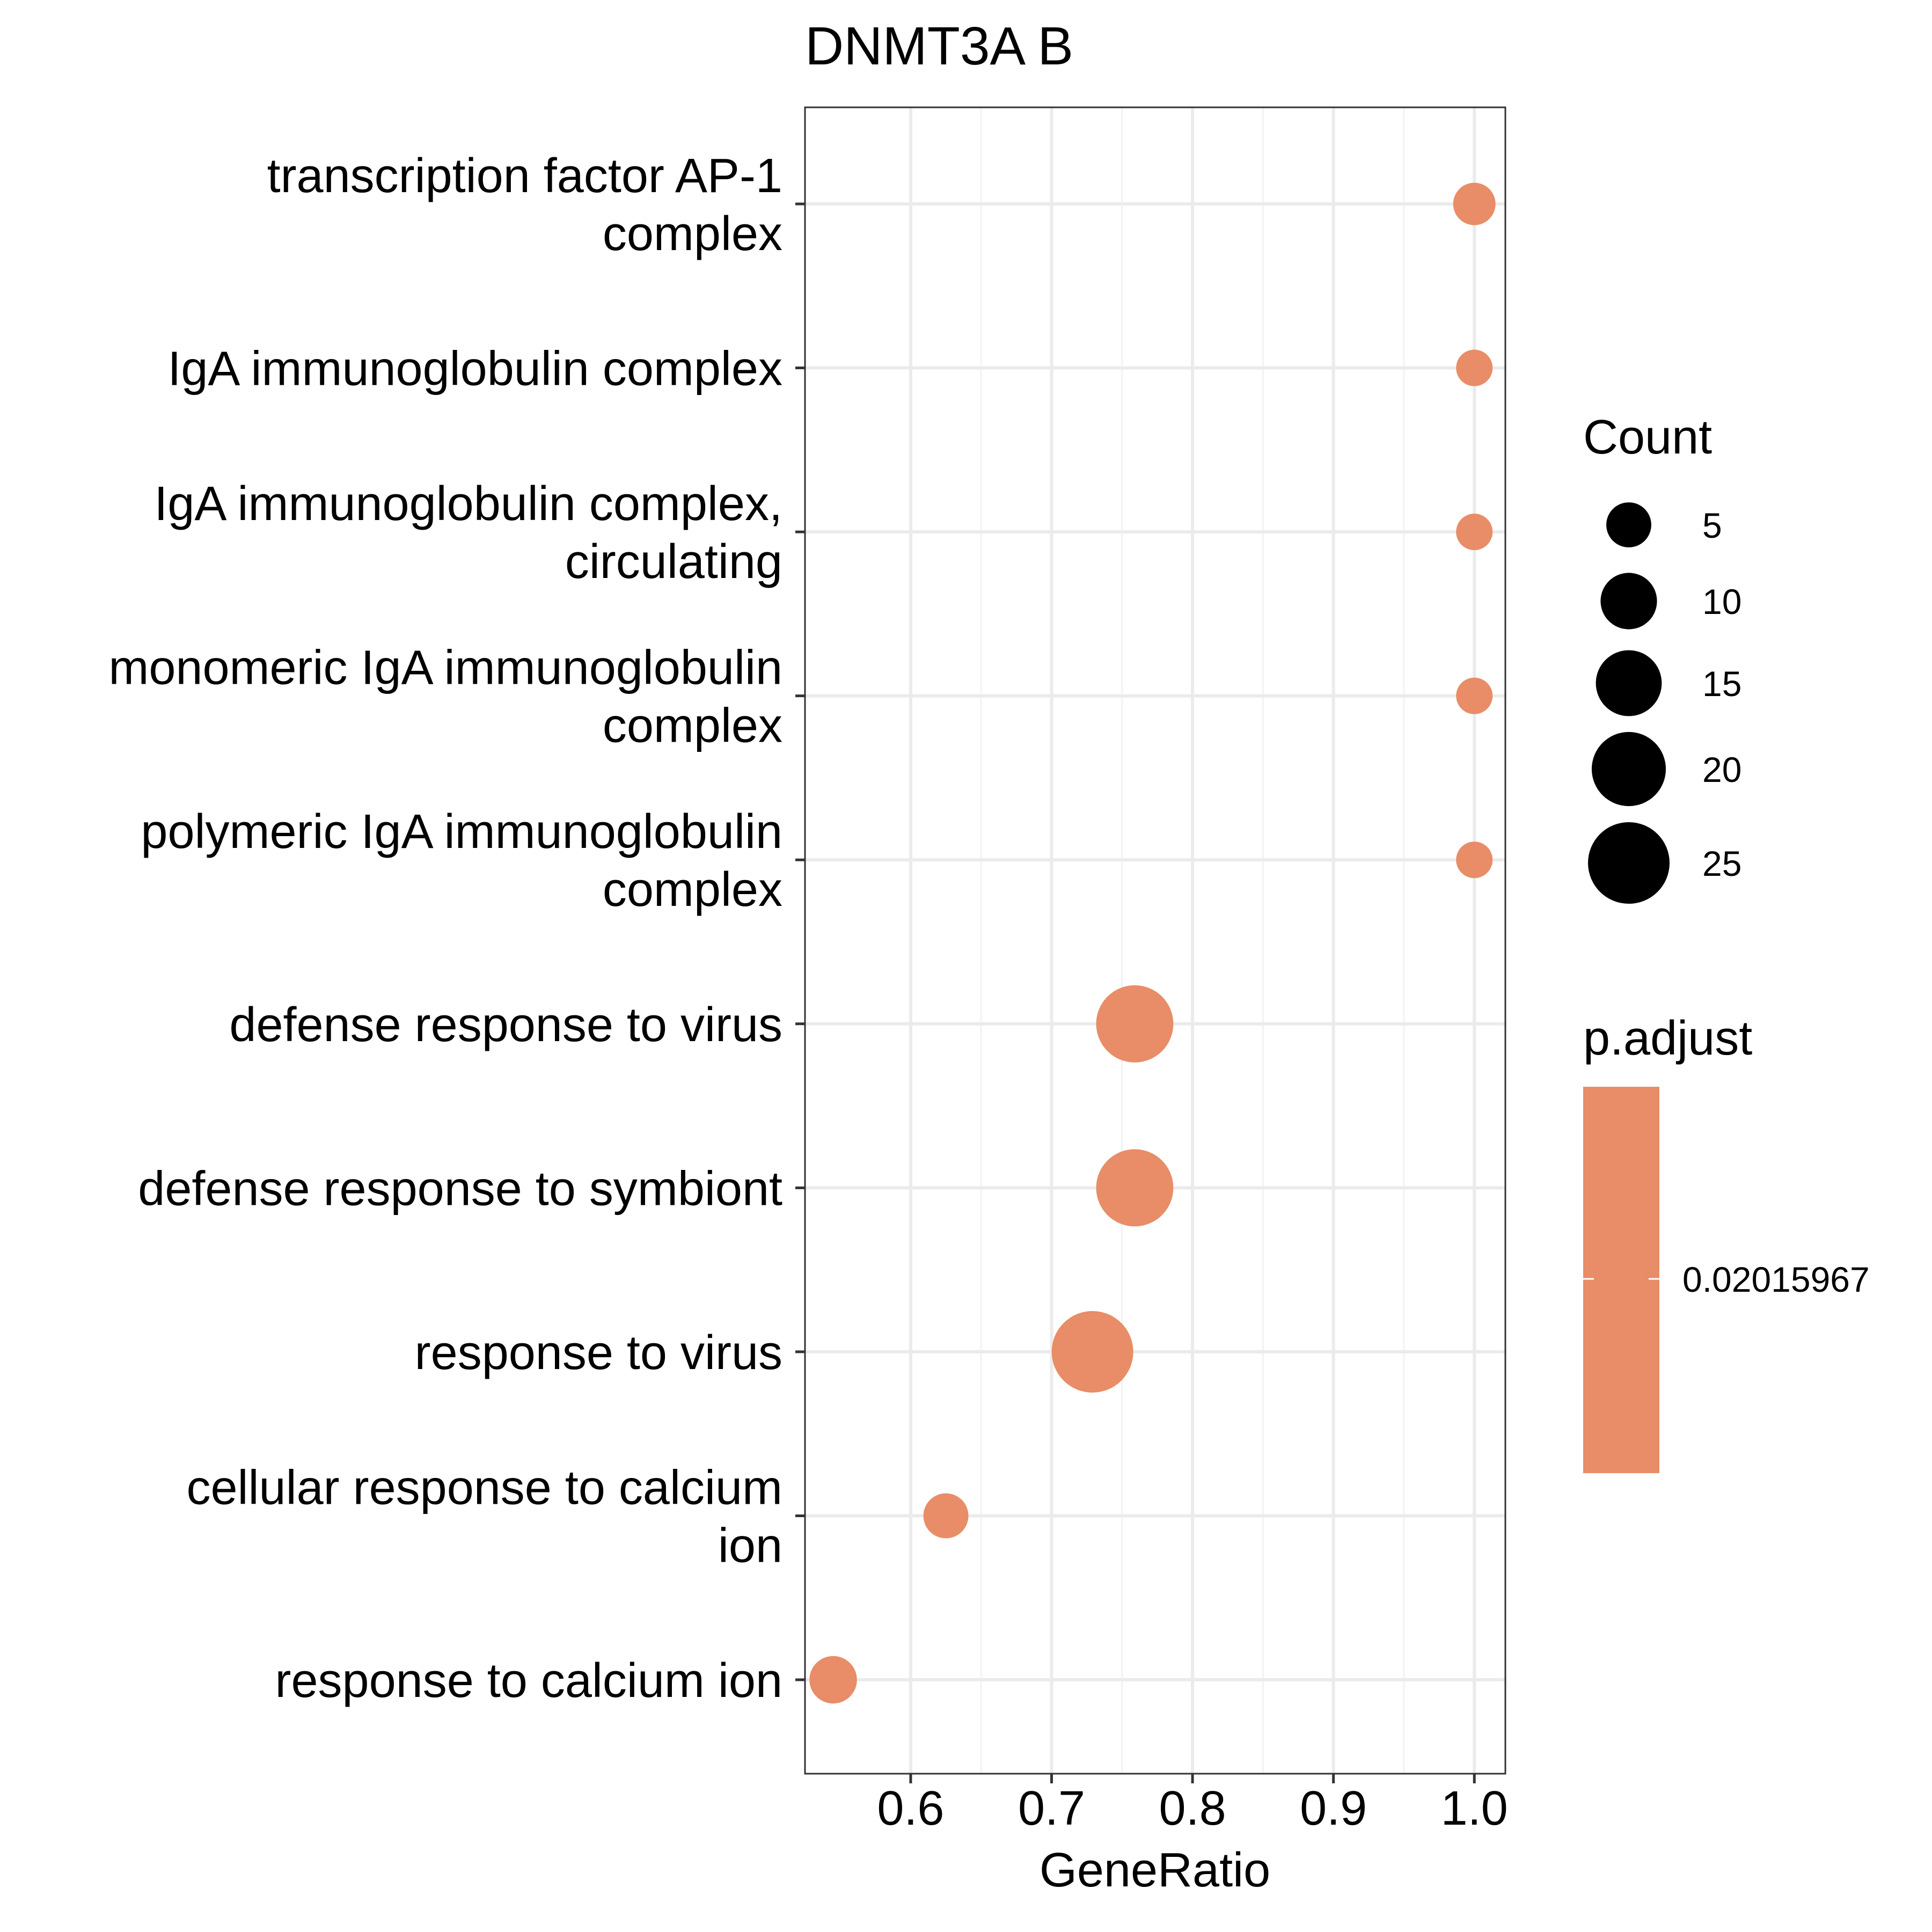  What do you see at coordinates (1776, 1279) in the screenshot?
I see `legend-padjust-label: 0.02015967` at bounding box center [1776, 1279].